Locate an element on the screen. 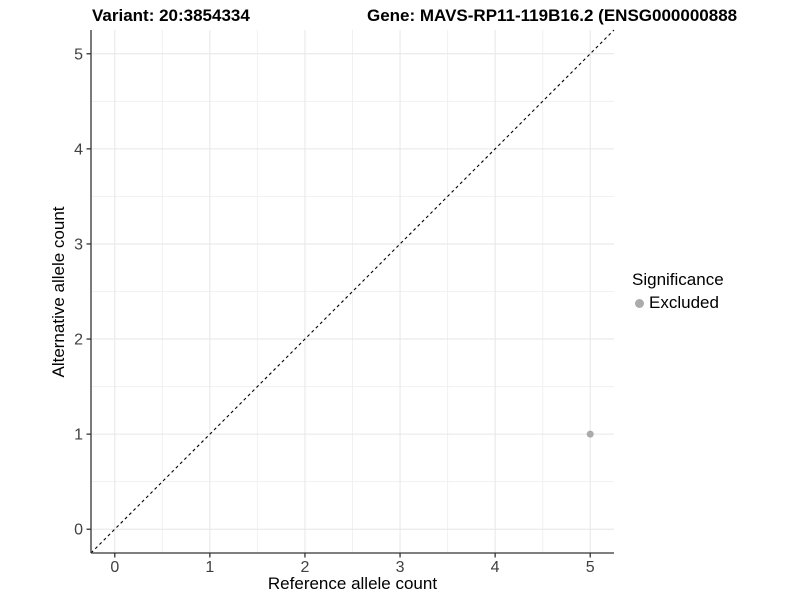  y-tick-label: 2 is located at coordinates (78, 340).